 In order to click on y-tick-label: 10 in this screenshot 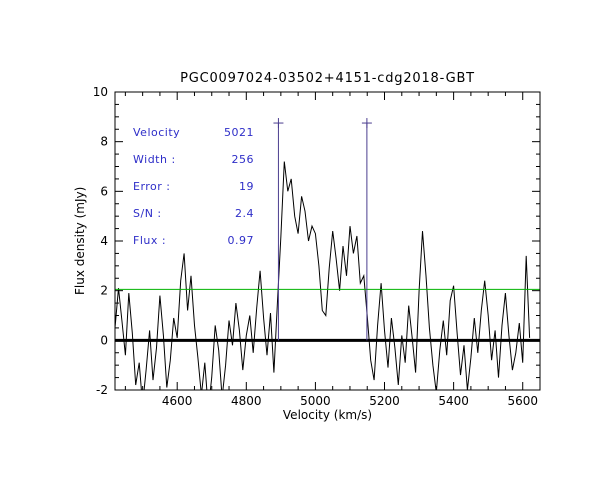, I will do `click(100, 92)`.